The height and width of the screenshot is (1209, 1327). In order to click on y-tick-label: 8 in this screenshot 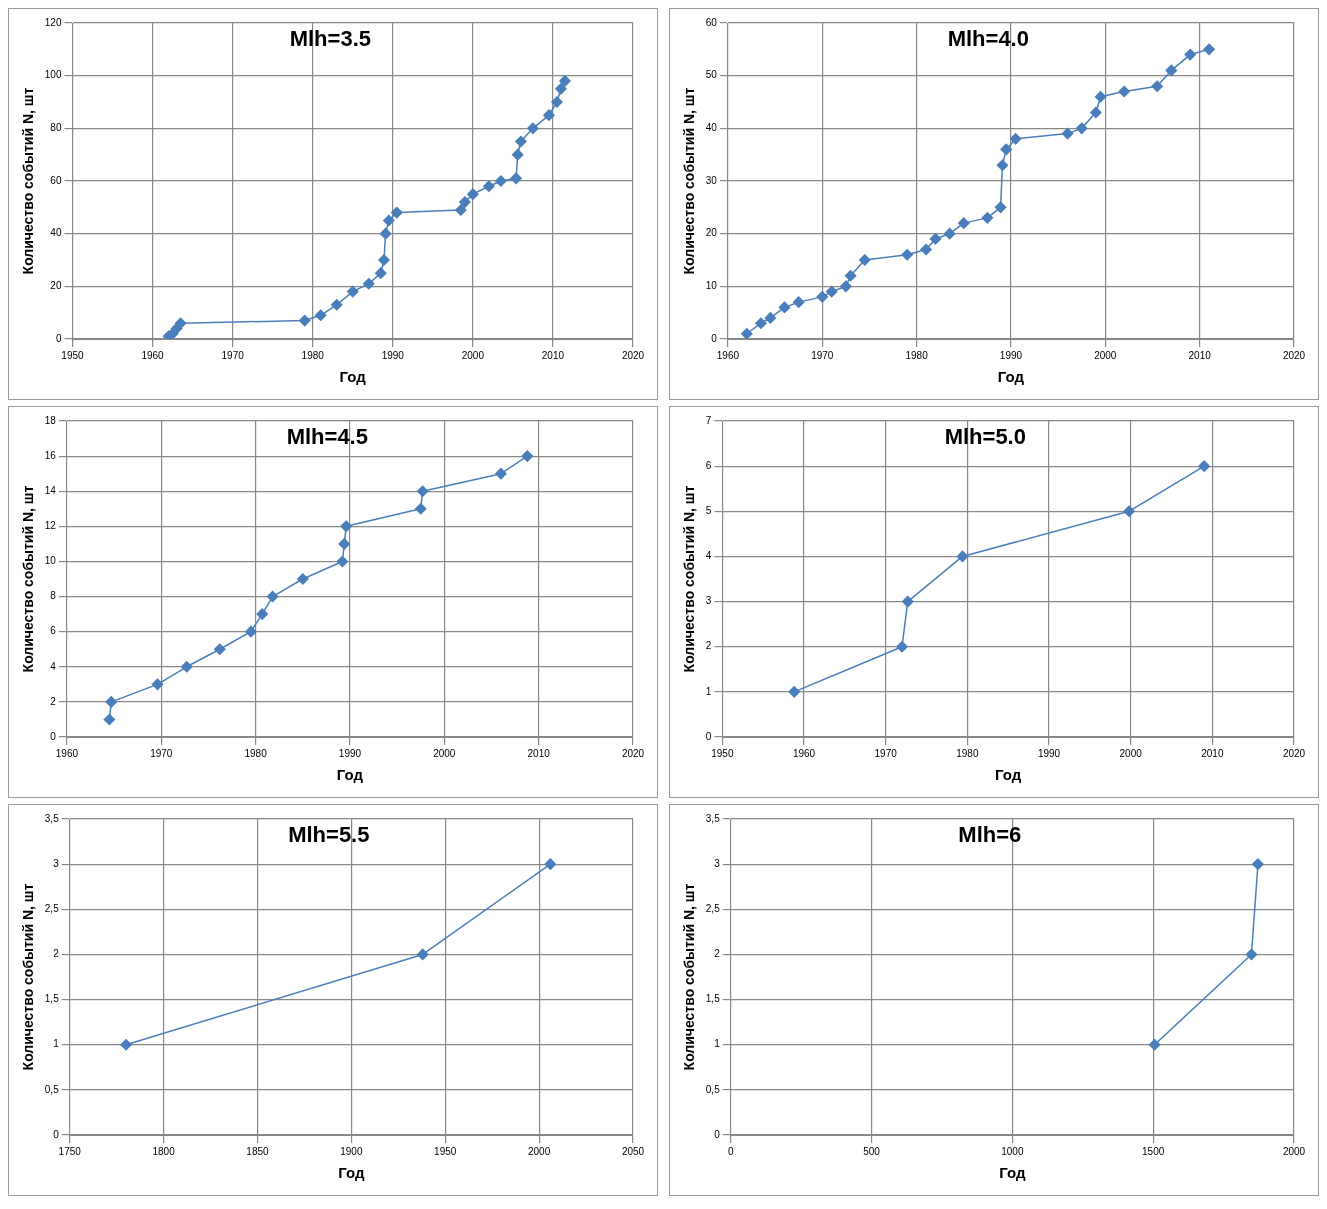, I will do `click(53, 596)`.